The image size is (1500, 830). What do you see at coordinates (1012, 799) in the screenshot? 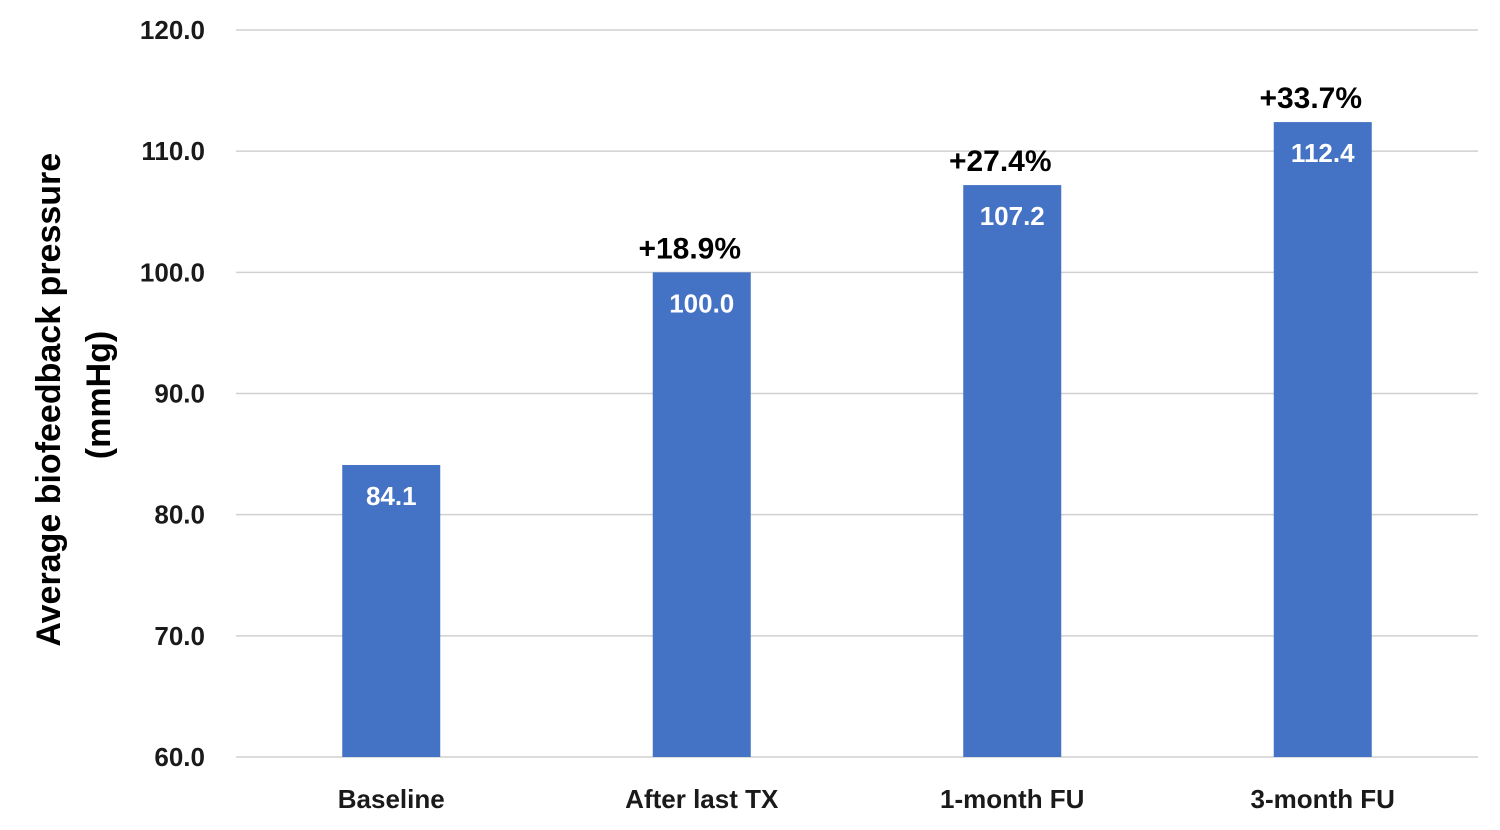
I see `x-category-label: 1-month FU` at bounding box center [1012, 799].